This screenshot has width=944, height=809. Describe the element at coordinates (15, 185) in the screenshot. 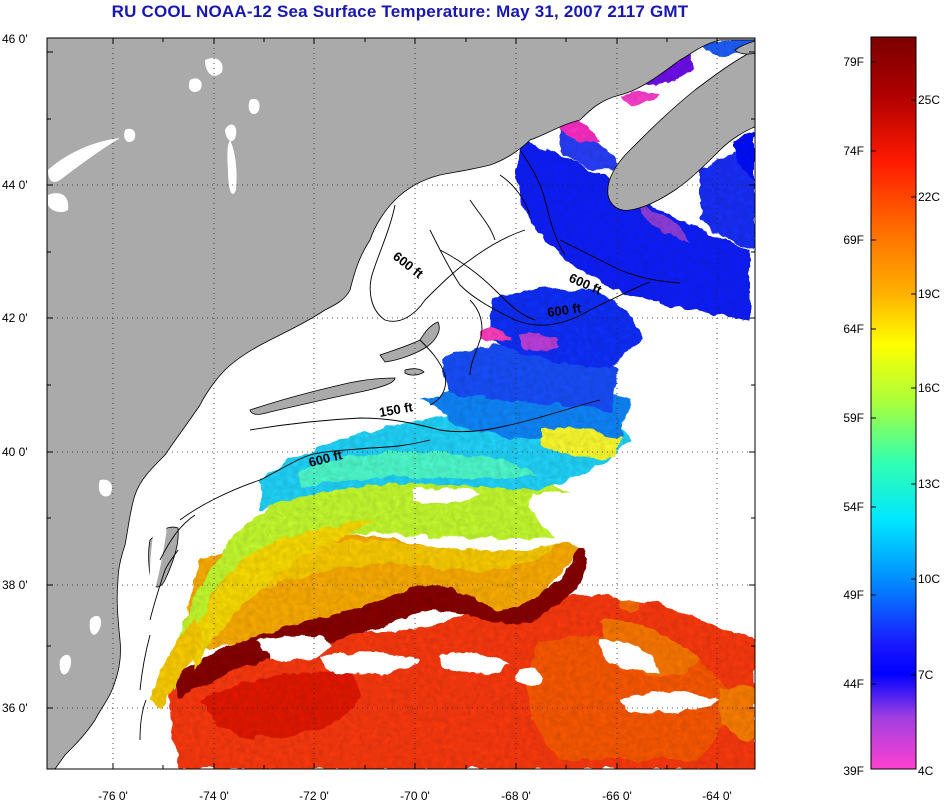

I see `lat-label-44: 44 0'` at that location.